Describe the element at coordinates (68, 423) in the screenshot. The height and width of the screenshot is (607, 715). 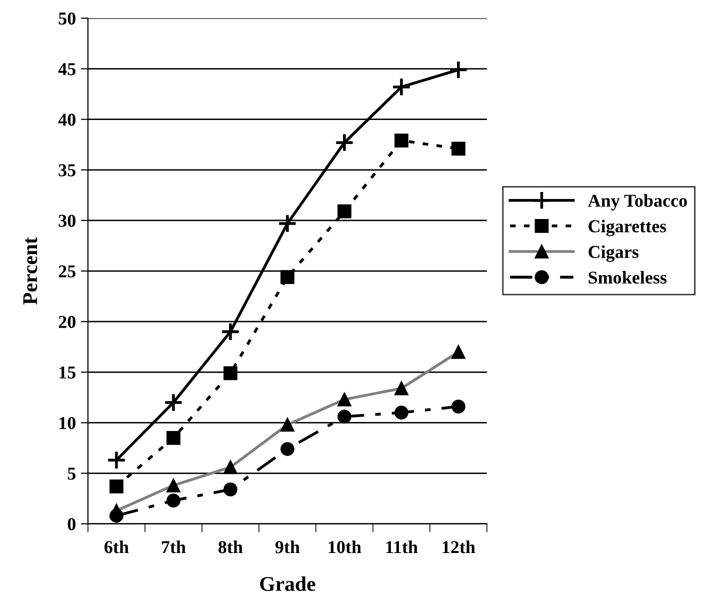
I see `y-tick-label: 10` at that location.